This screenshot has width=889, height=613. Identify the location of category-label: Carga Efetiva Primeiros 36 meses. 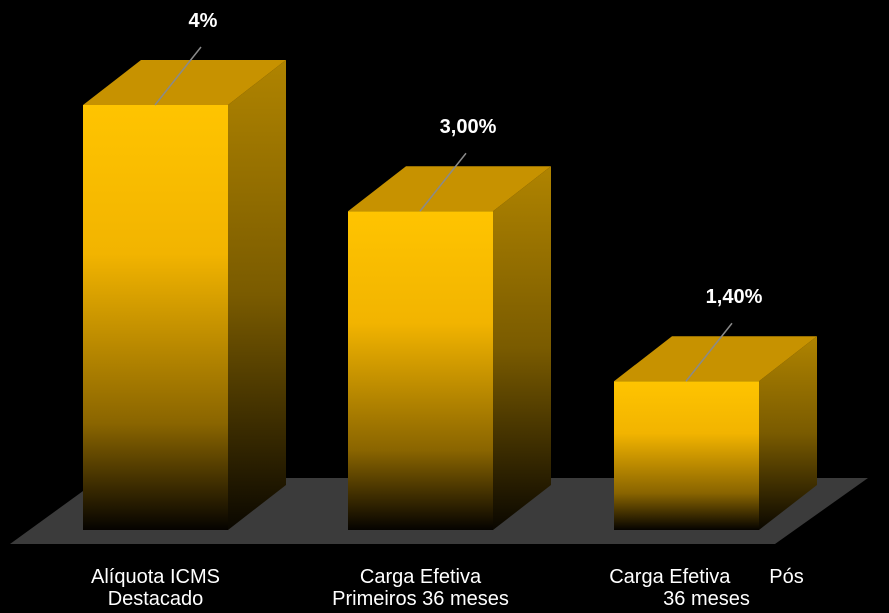
(421, 588).